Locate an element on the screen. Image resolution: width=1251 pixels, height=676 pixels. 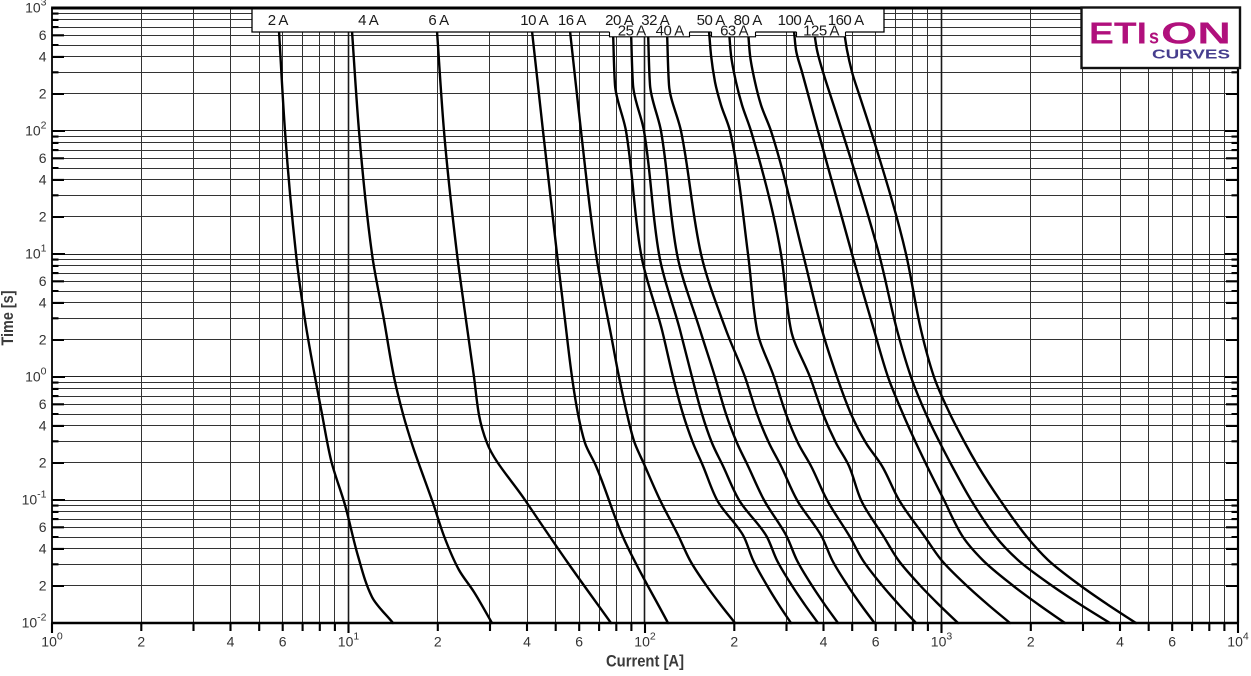
svg-text: 10 A is located at coordinates (534, 20).